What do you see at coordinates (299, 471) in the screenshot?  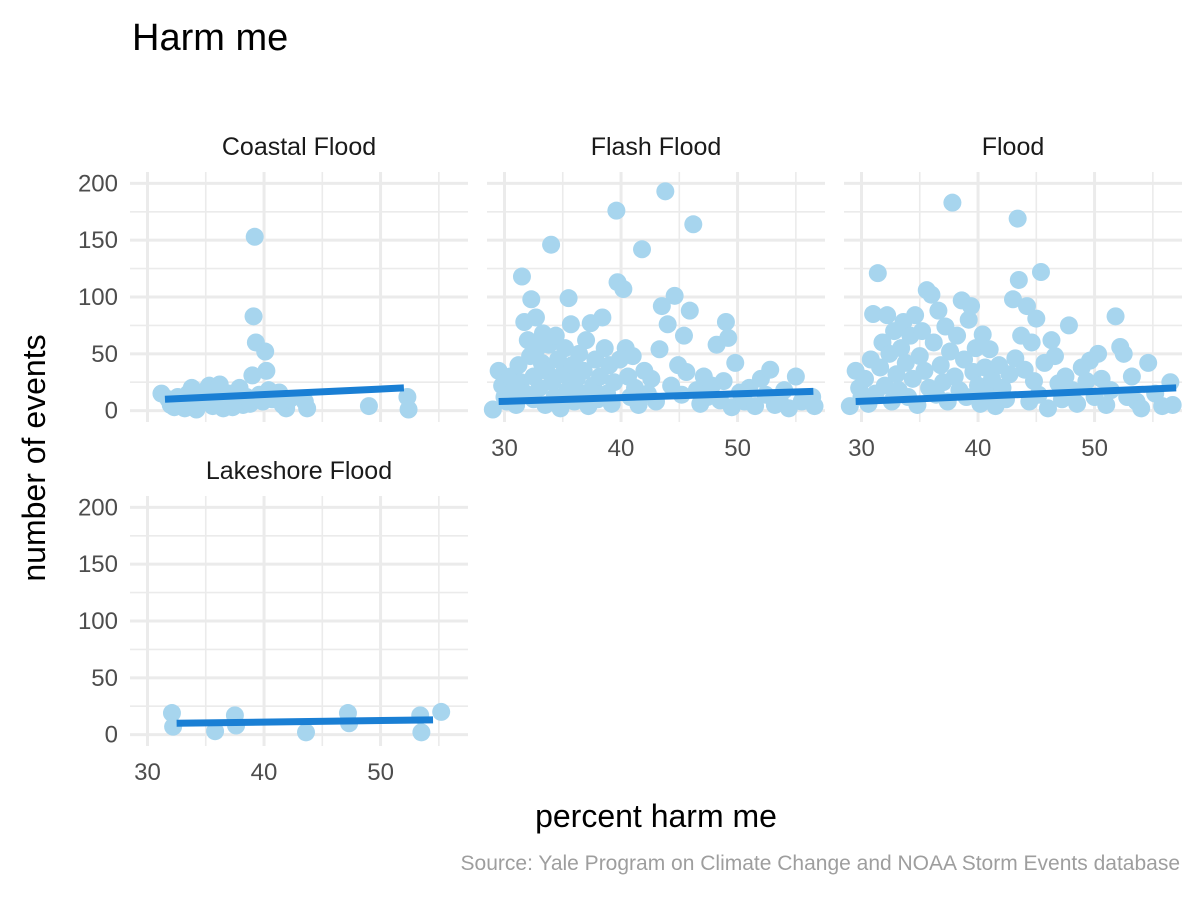 I see `strip-label-lakeshore-flood: Lakeshore Flood` at bounding box center [299, 471].